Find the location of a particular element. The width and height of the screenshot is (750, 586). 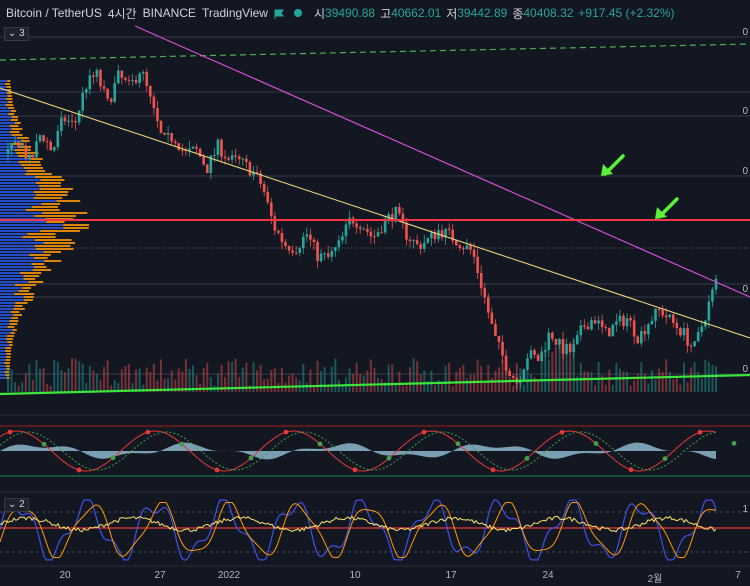

oscillator-slow-line is located at coordinates (358, 451).